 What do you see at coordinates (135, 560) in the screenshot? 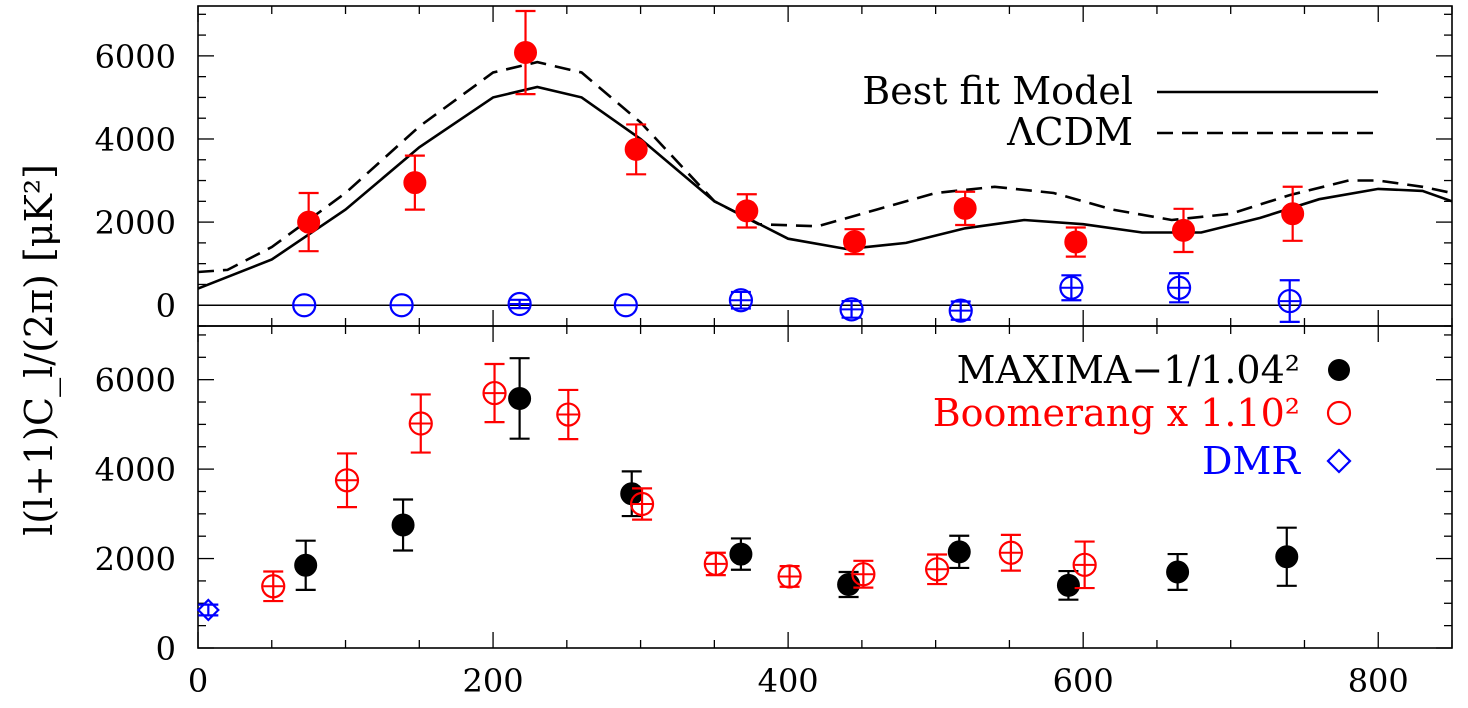
I see `bottom-y-tick-label: 2000` at bounding box center [135, 560].